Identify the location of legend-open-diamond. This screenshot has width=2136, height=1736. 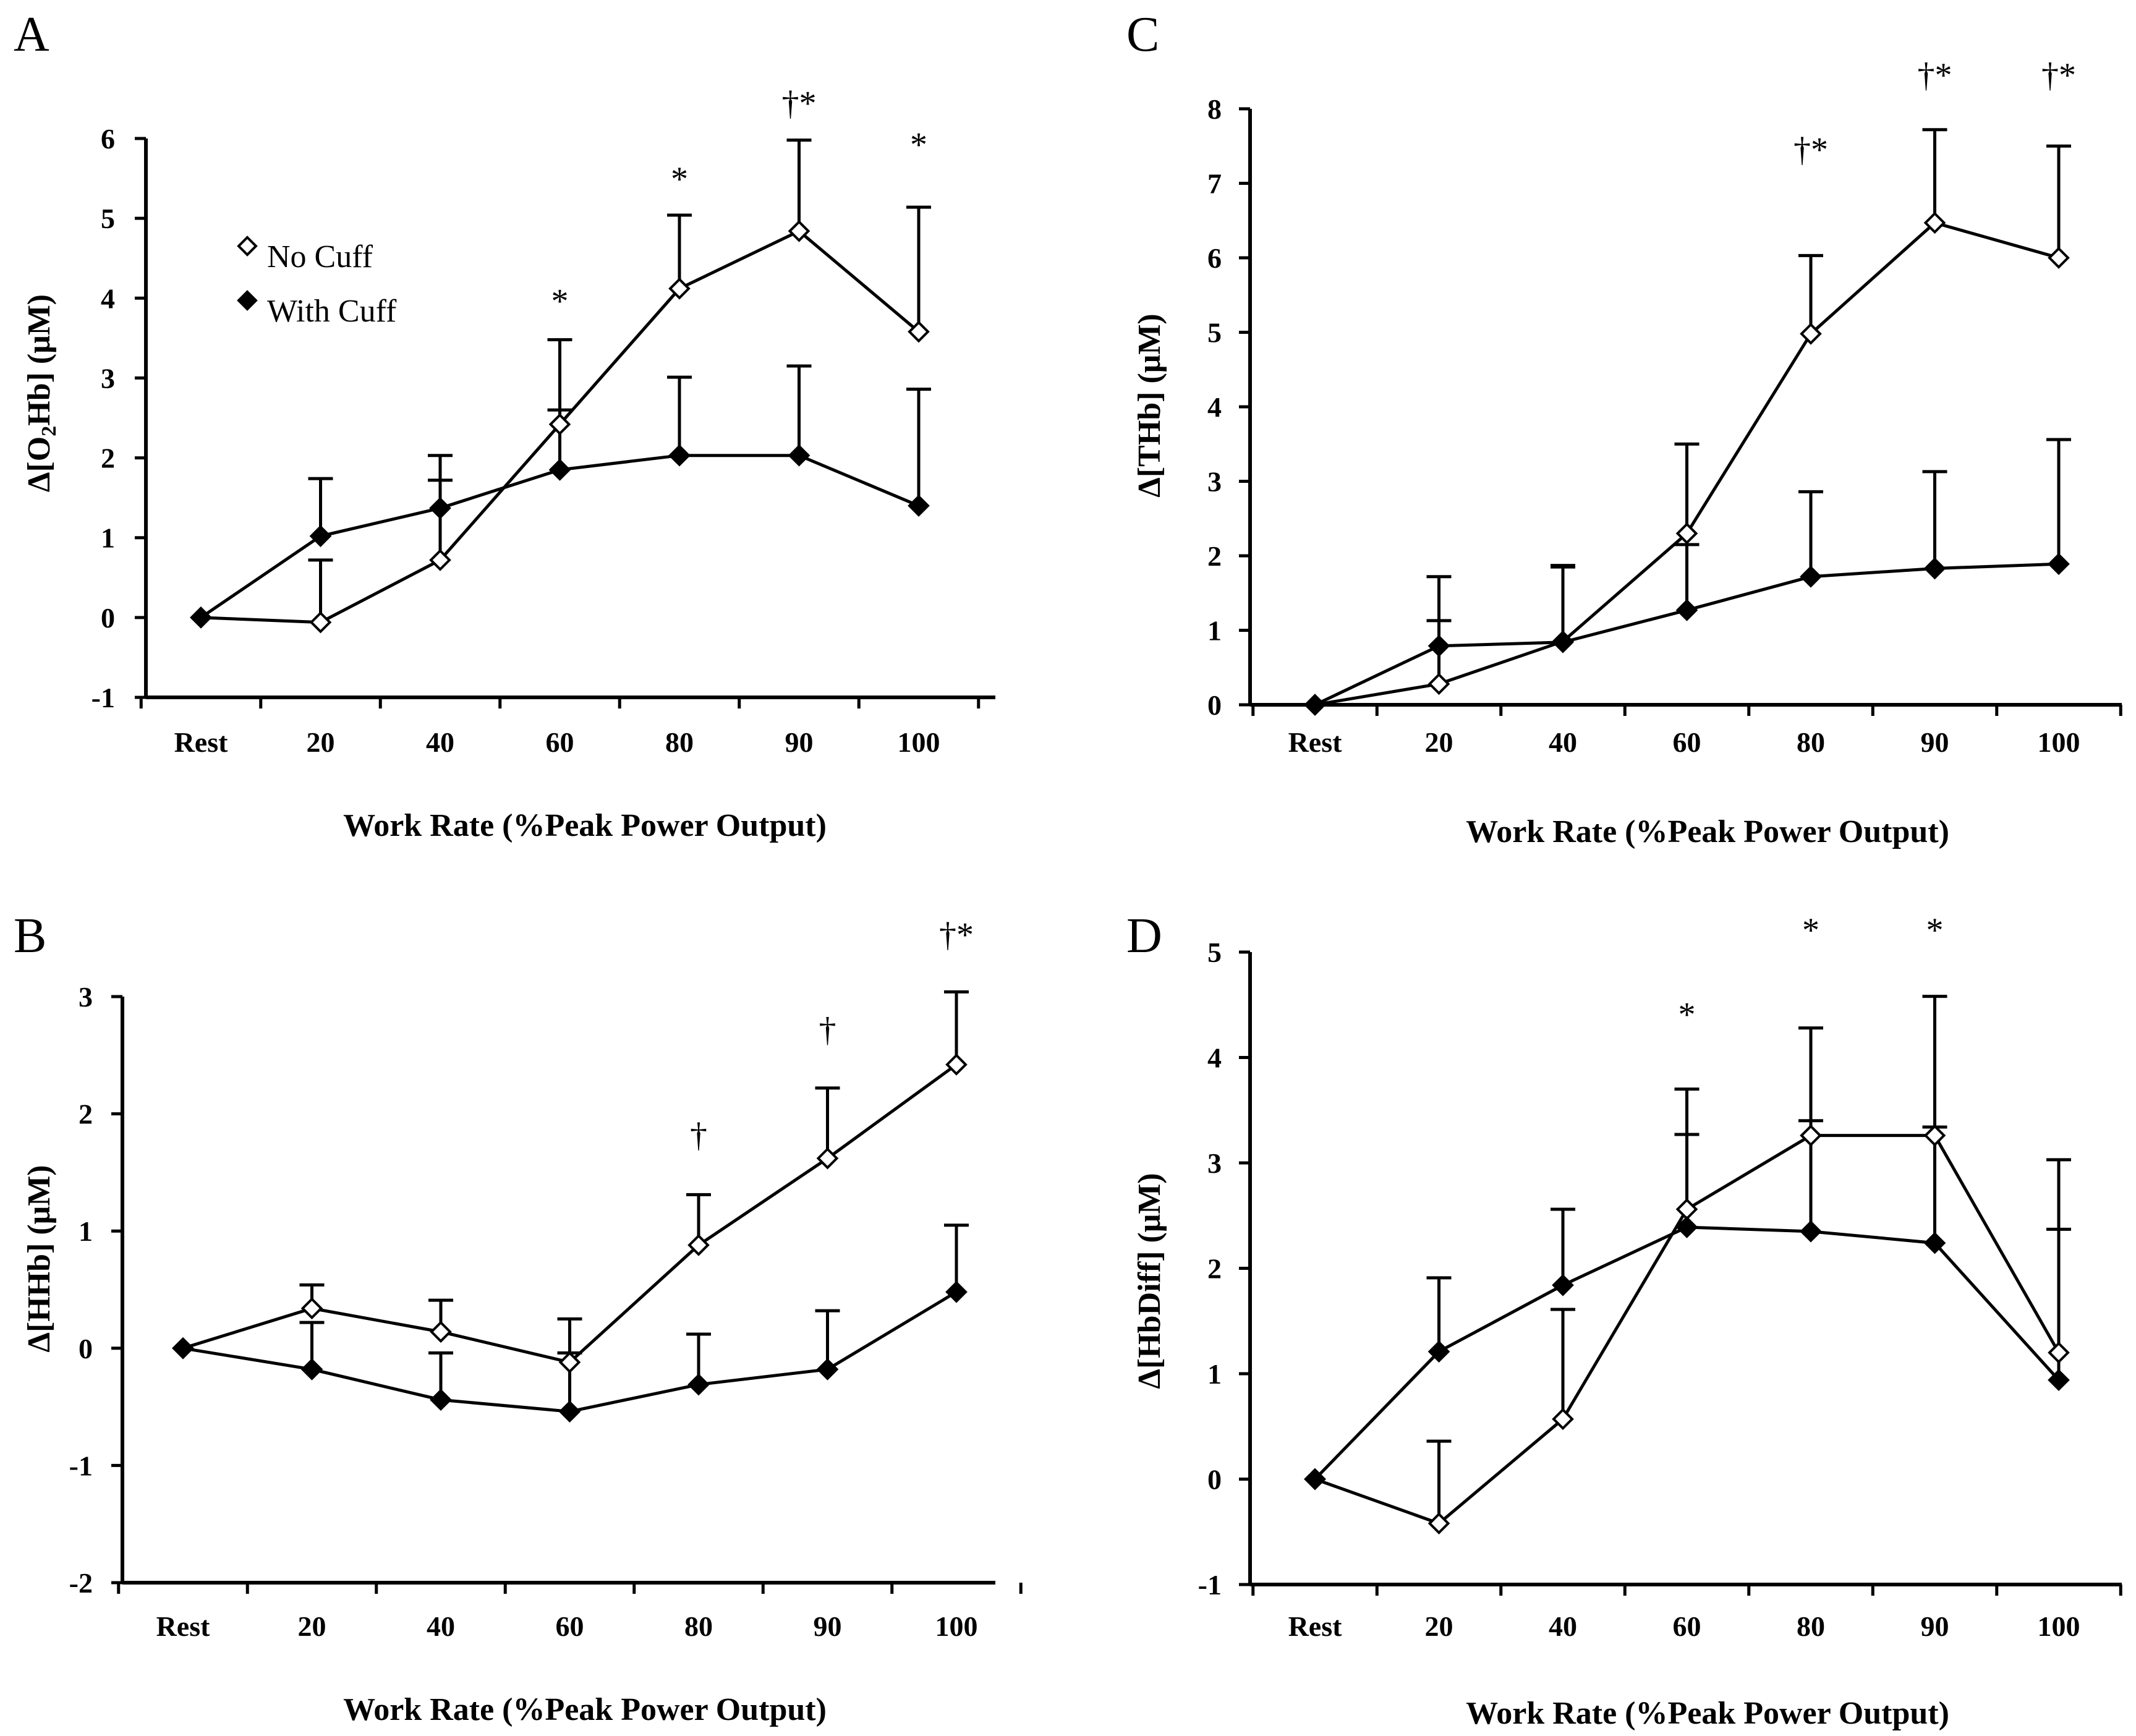
(247, 246).